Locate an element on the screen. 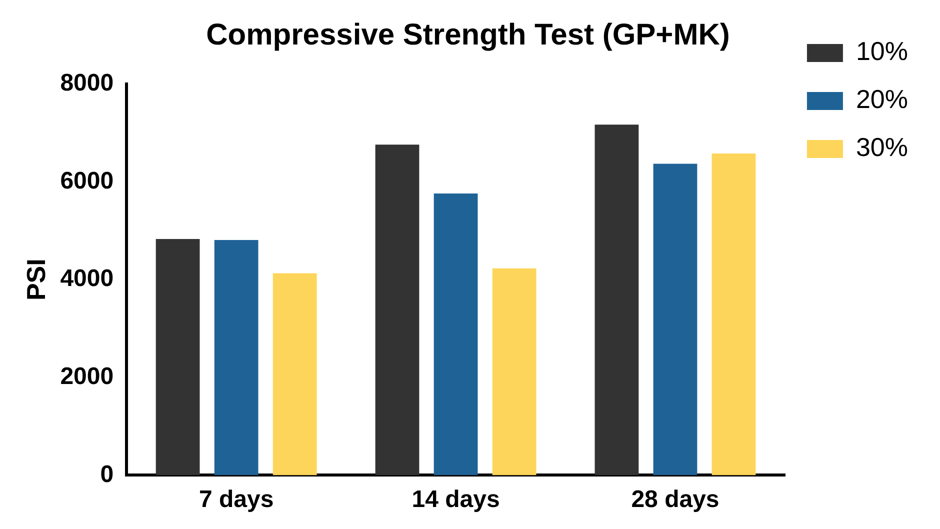 This screenshot has height=529, width=940. y-tick-label: 4000 is located at coordinates (87, 278).